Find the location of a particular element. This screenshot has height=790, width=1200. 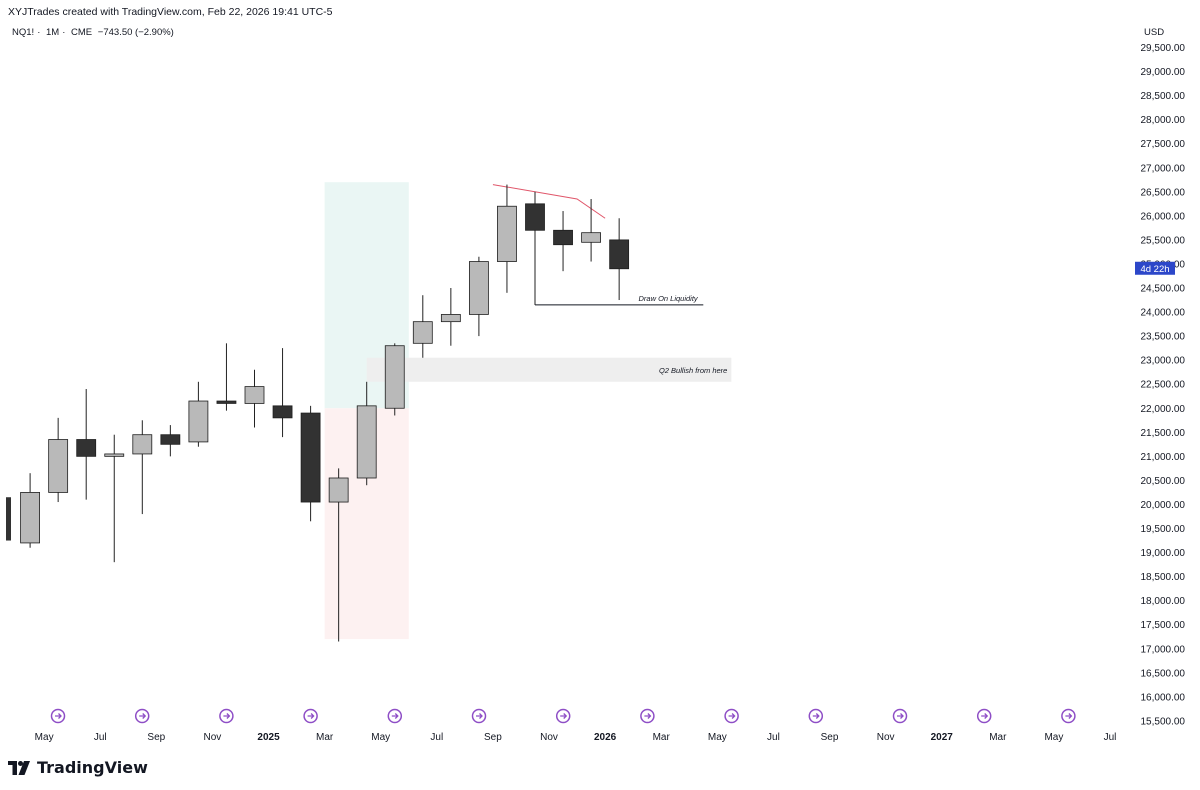

symbol-info: NQ1! · 1M · CME −743.50 (−2.90%) is located at coordinates (93, 32).